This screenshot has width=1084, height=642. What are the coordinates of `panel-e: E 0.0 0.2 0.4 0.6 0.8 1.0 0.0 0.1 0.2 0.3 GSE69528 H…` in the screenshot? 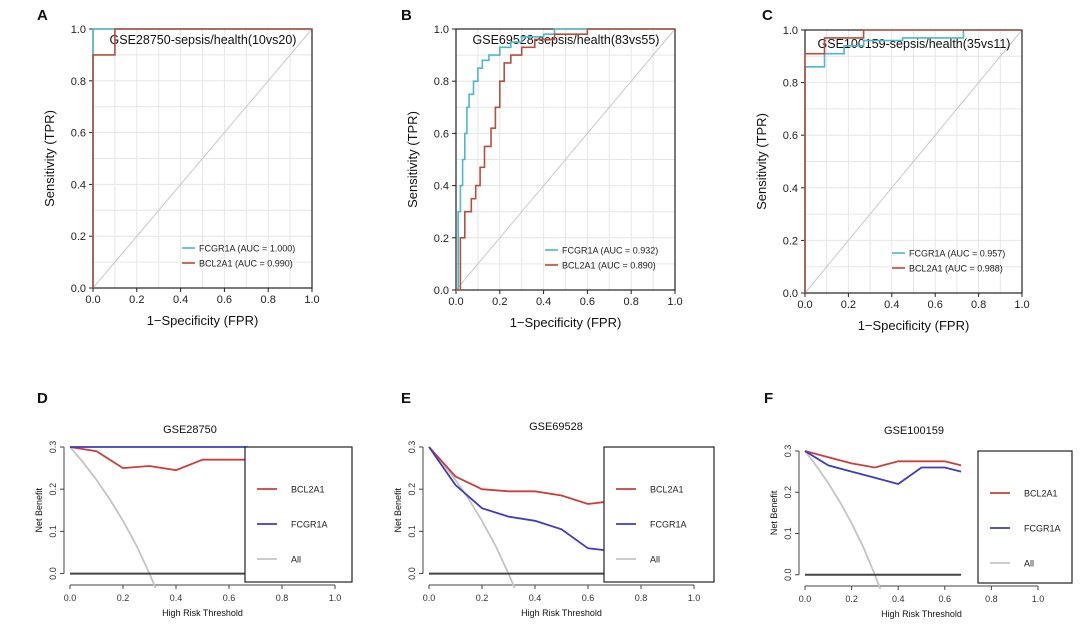 It's located at (554, 504).